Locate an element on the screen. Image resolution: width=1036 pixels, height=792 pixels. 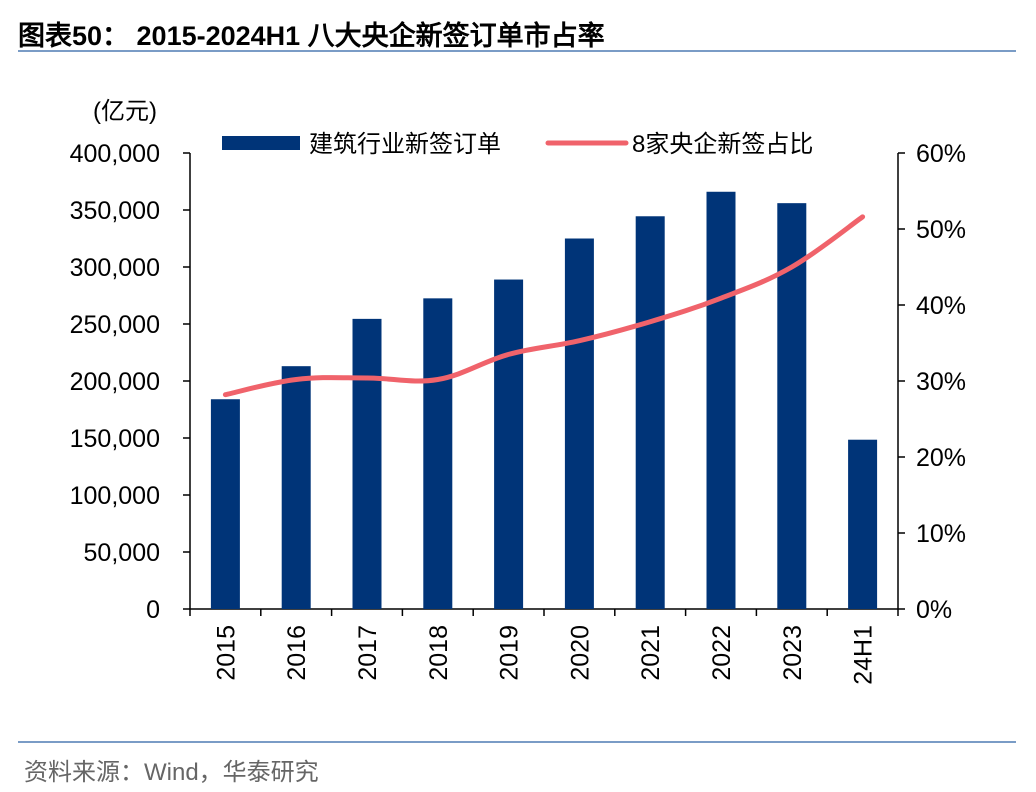
x-axis-tick-label: 2023 is located at coordinates (793, 653).